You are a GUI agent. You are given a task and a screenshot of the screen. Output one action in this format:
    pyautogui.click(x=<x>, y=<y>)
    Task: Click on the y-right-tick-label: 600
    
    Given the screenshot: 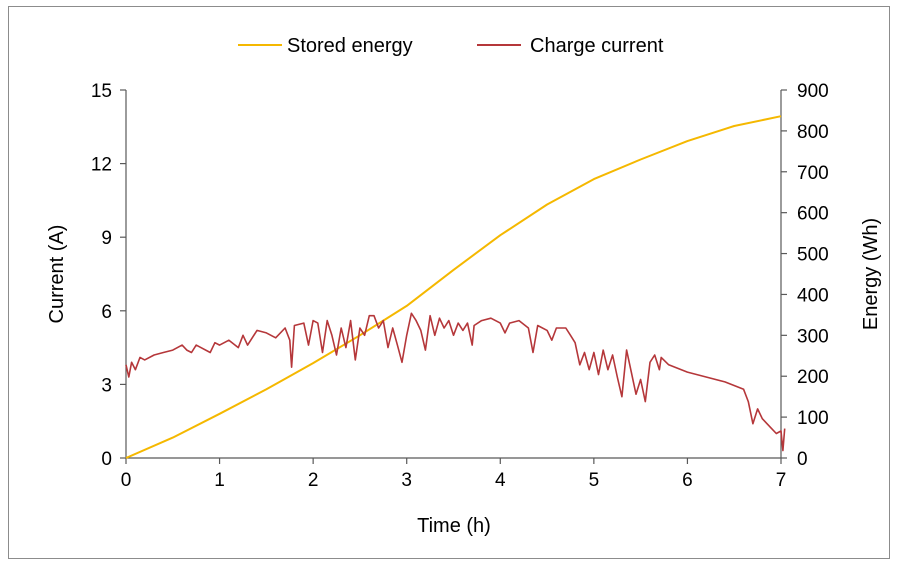 What is the action you would take?
    pyautogui.click(x=813, y=214)
    